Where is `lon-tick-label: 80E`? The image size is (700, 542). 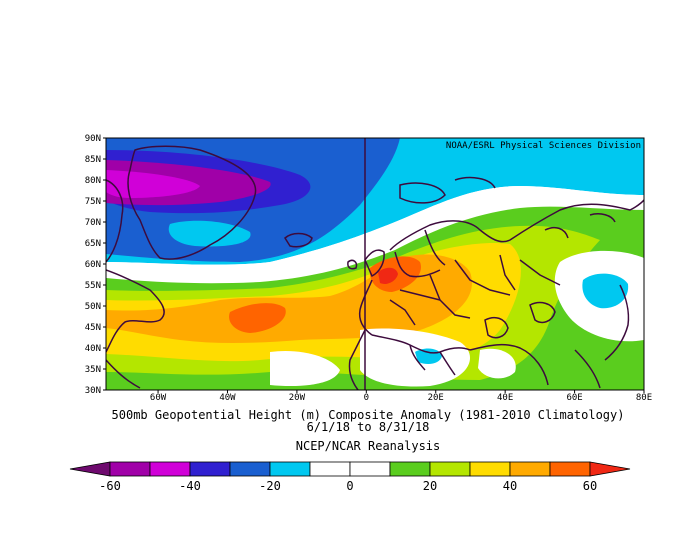
lon-tick-label: 80E is located at coordinates (644, 398).